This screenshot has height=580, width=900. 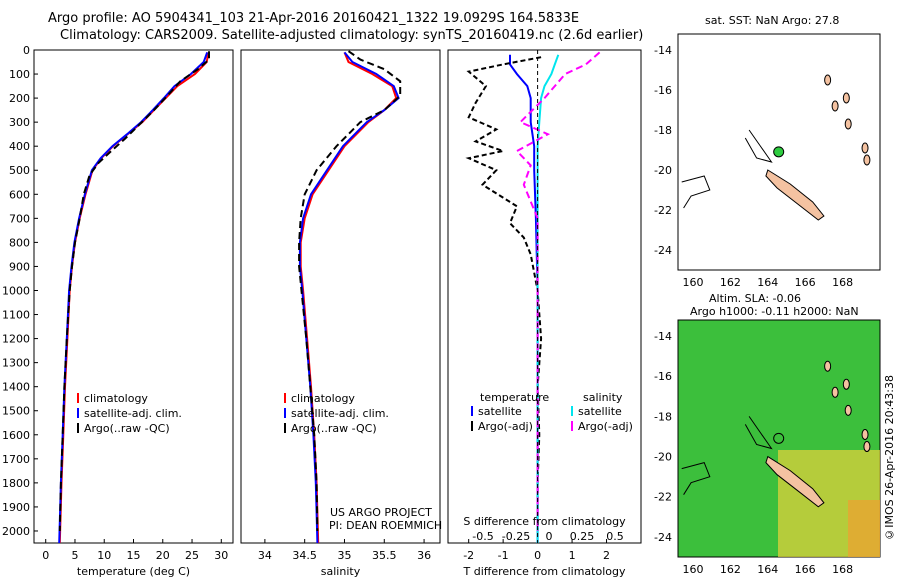 What do you see at coordinates (549, 536) in the screenshot?
I see `x-tick-label-salinity: 0` at bounding box center [549, 536].